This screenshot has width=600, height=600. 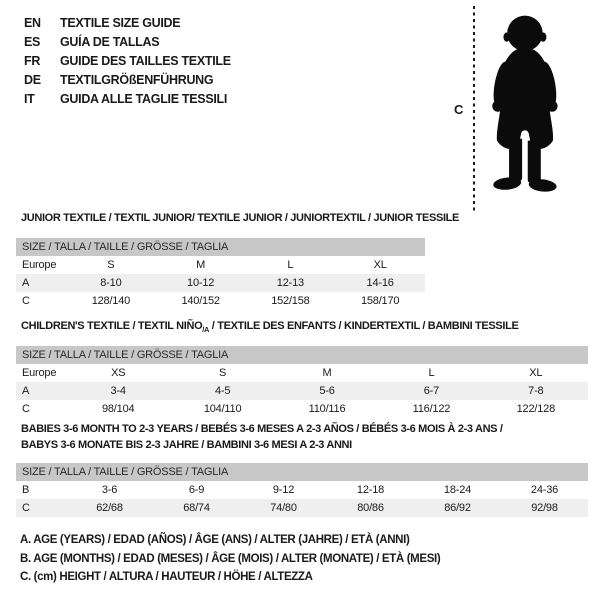 I want to click on table-cell: 12-18, so click(x=370, y=490).